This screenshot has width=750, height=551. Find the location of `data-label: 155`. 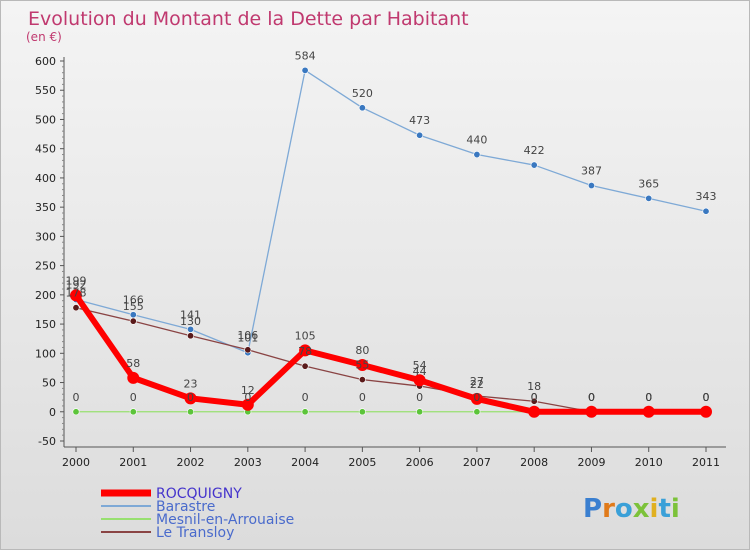

data-label: 155 is located at coordinates (133, 306).